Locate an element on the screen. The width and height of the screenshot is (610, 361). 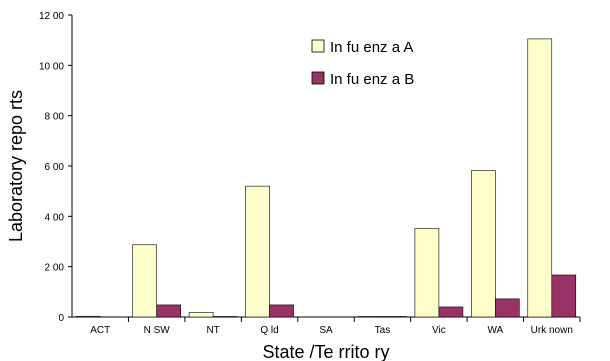
x-tick-label: N SW is located at coordinates (157, 330).